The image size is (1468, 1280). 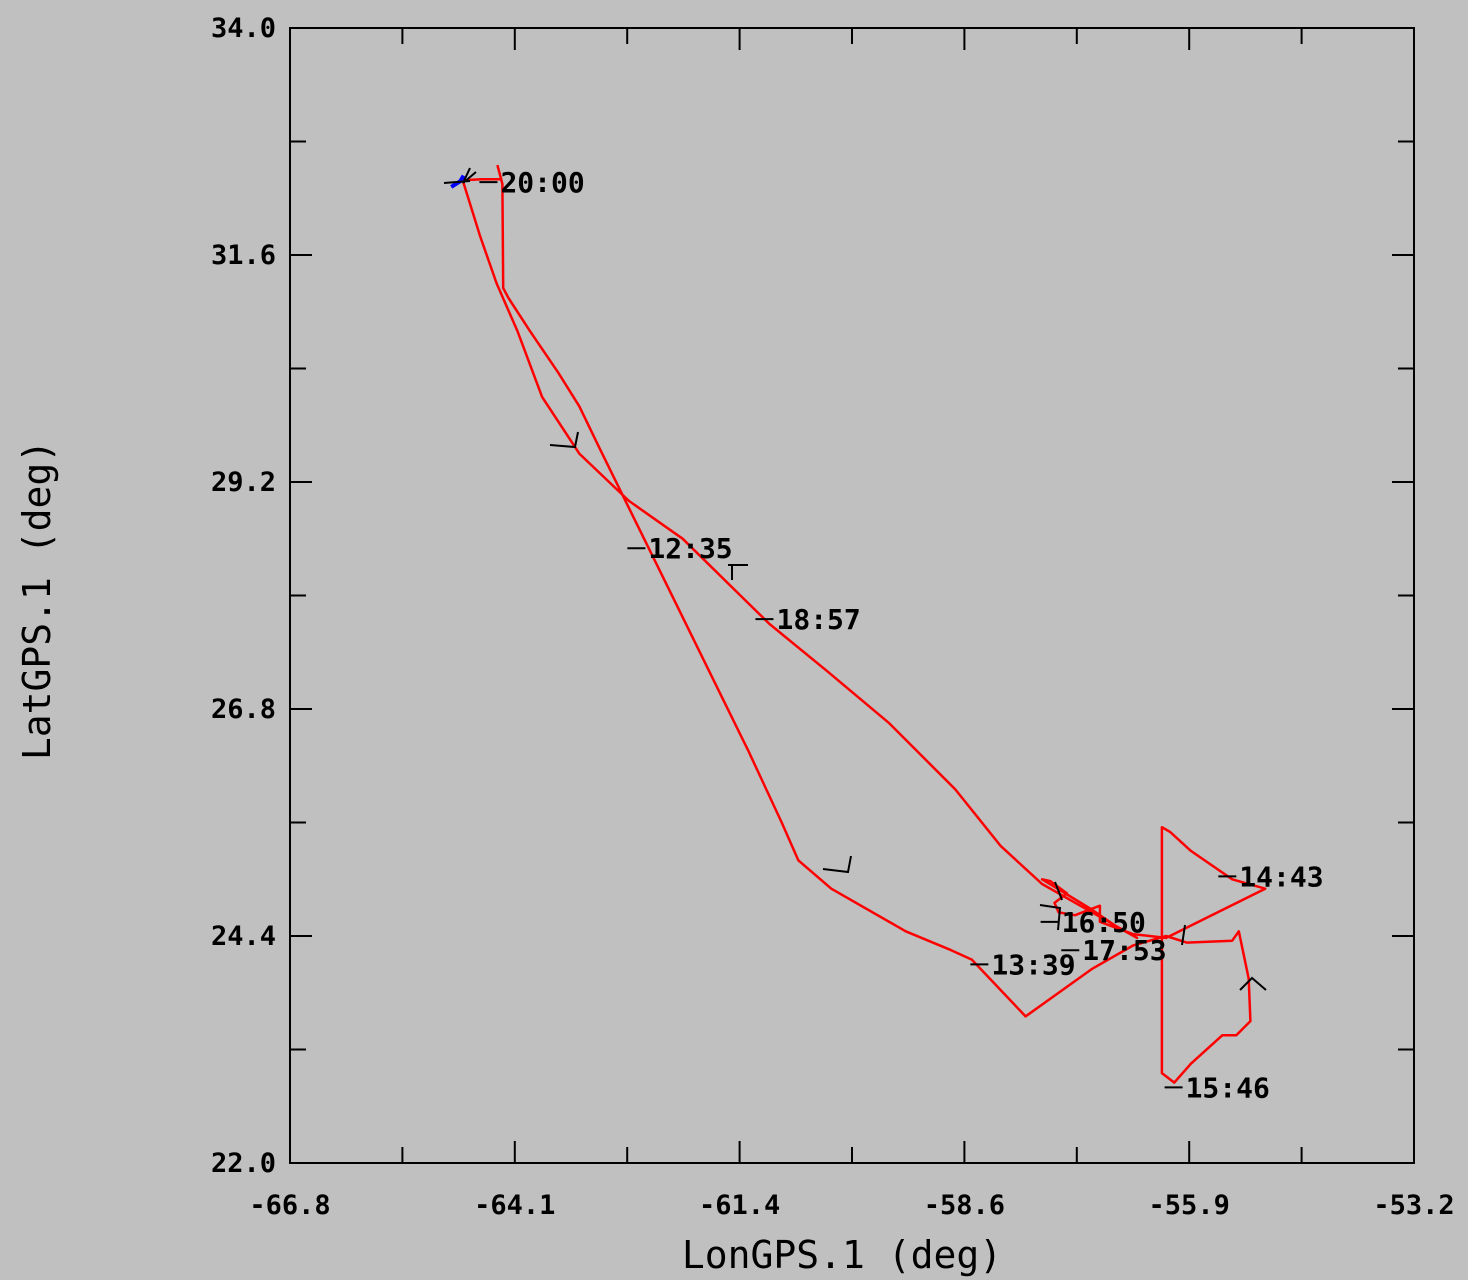 I want to click on x-axis-title: LonGPS.1 (deg), so click(x=842, y=1255).